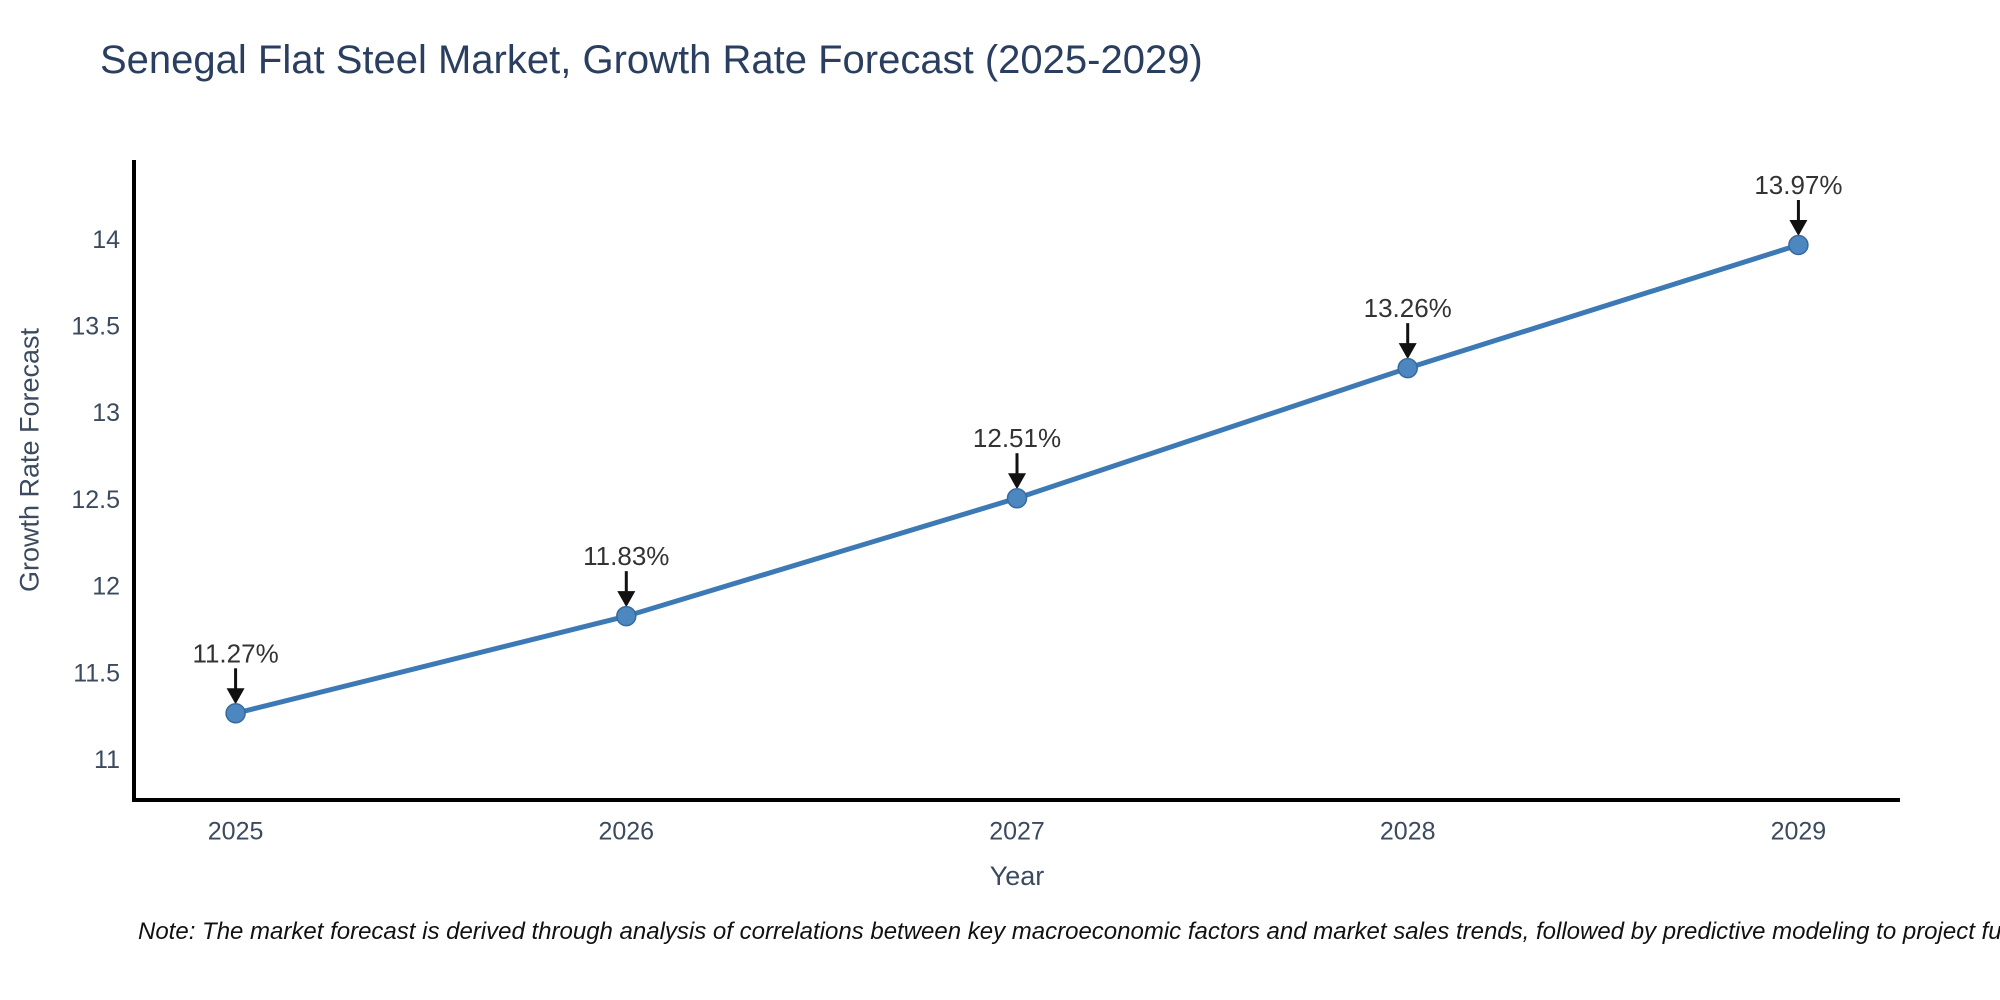  I want to click on y-tick-label: 12.5, so click(95, 500).